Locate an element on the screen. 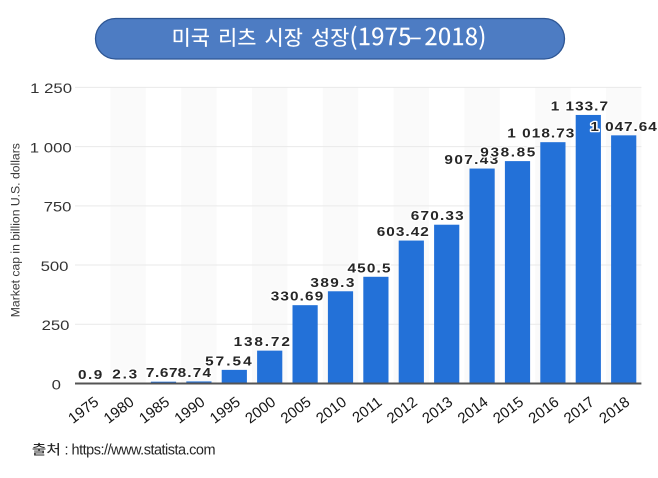 The height and width of the screenshot is (478, 658). svg-text: 450.5 is located at coordinates (370, 268).